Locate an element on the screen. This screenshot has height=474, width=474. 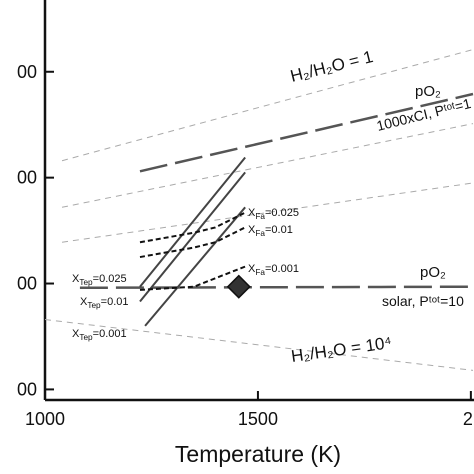
x-axis-label: Temperature (K) is located at coordinates (258, 454).